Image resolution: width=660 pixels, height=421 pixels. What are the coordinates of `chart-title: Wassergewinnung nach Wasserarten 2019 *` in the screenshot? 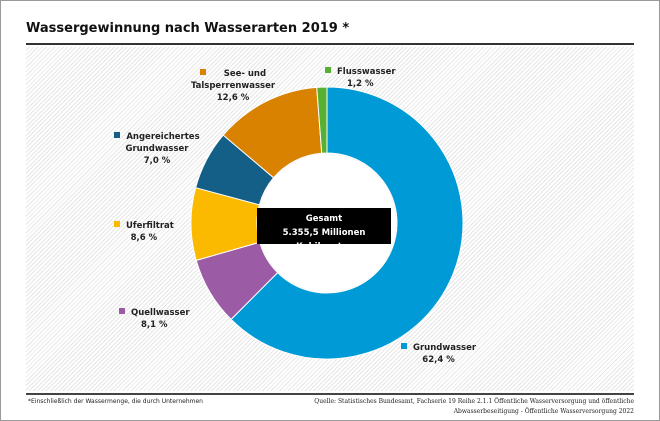 It's located at (188, 28).